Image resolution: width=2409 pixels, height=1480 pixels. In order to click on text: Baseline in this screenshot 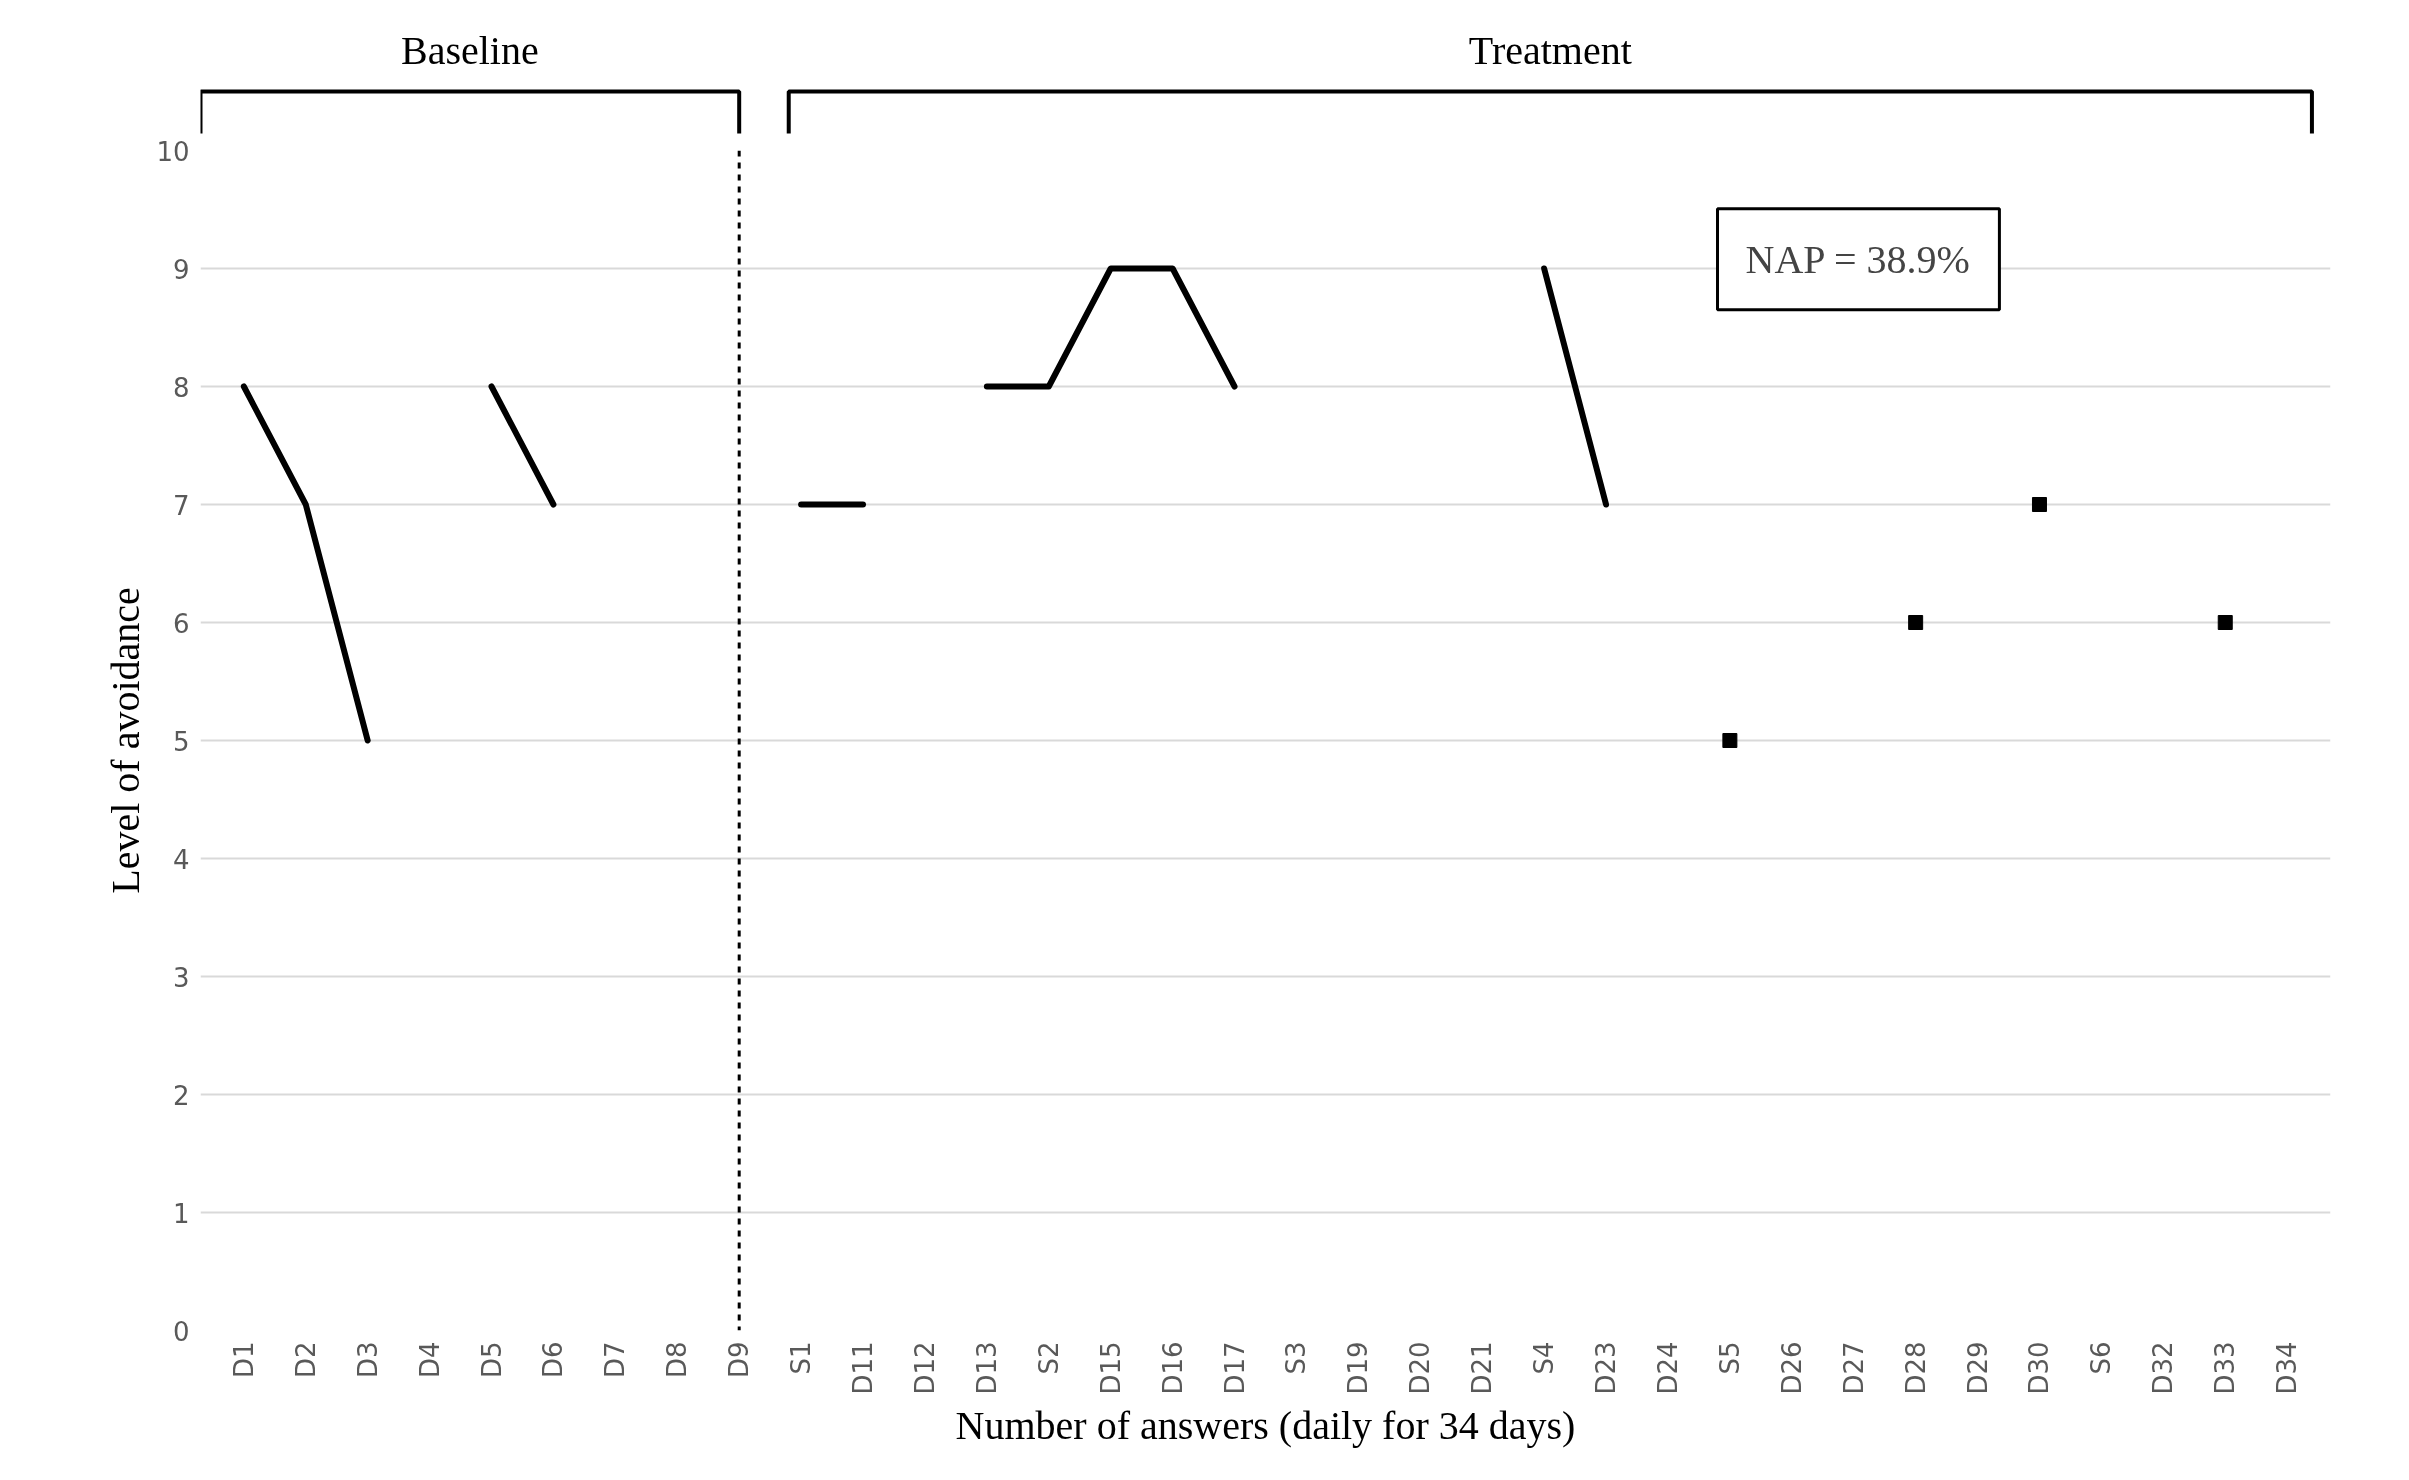, I will do `click(469, 51)`.